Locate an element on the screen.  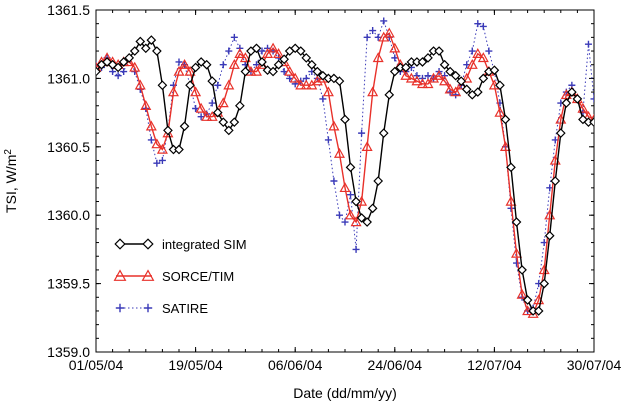
y-tick-label: 1359.5 is located at coordinates (68, 284).